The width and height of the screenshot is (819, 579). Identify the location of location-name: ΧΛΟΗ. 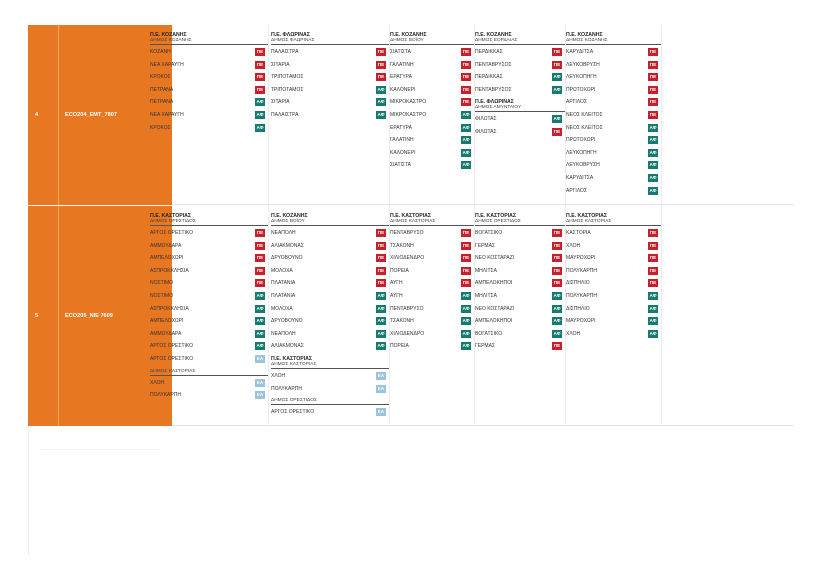
(278, 375).